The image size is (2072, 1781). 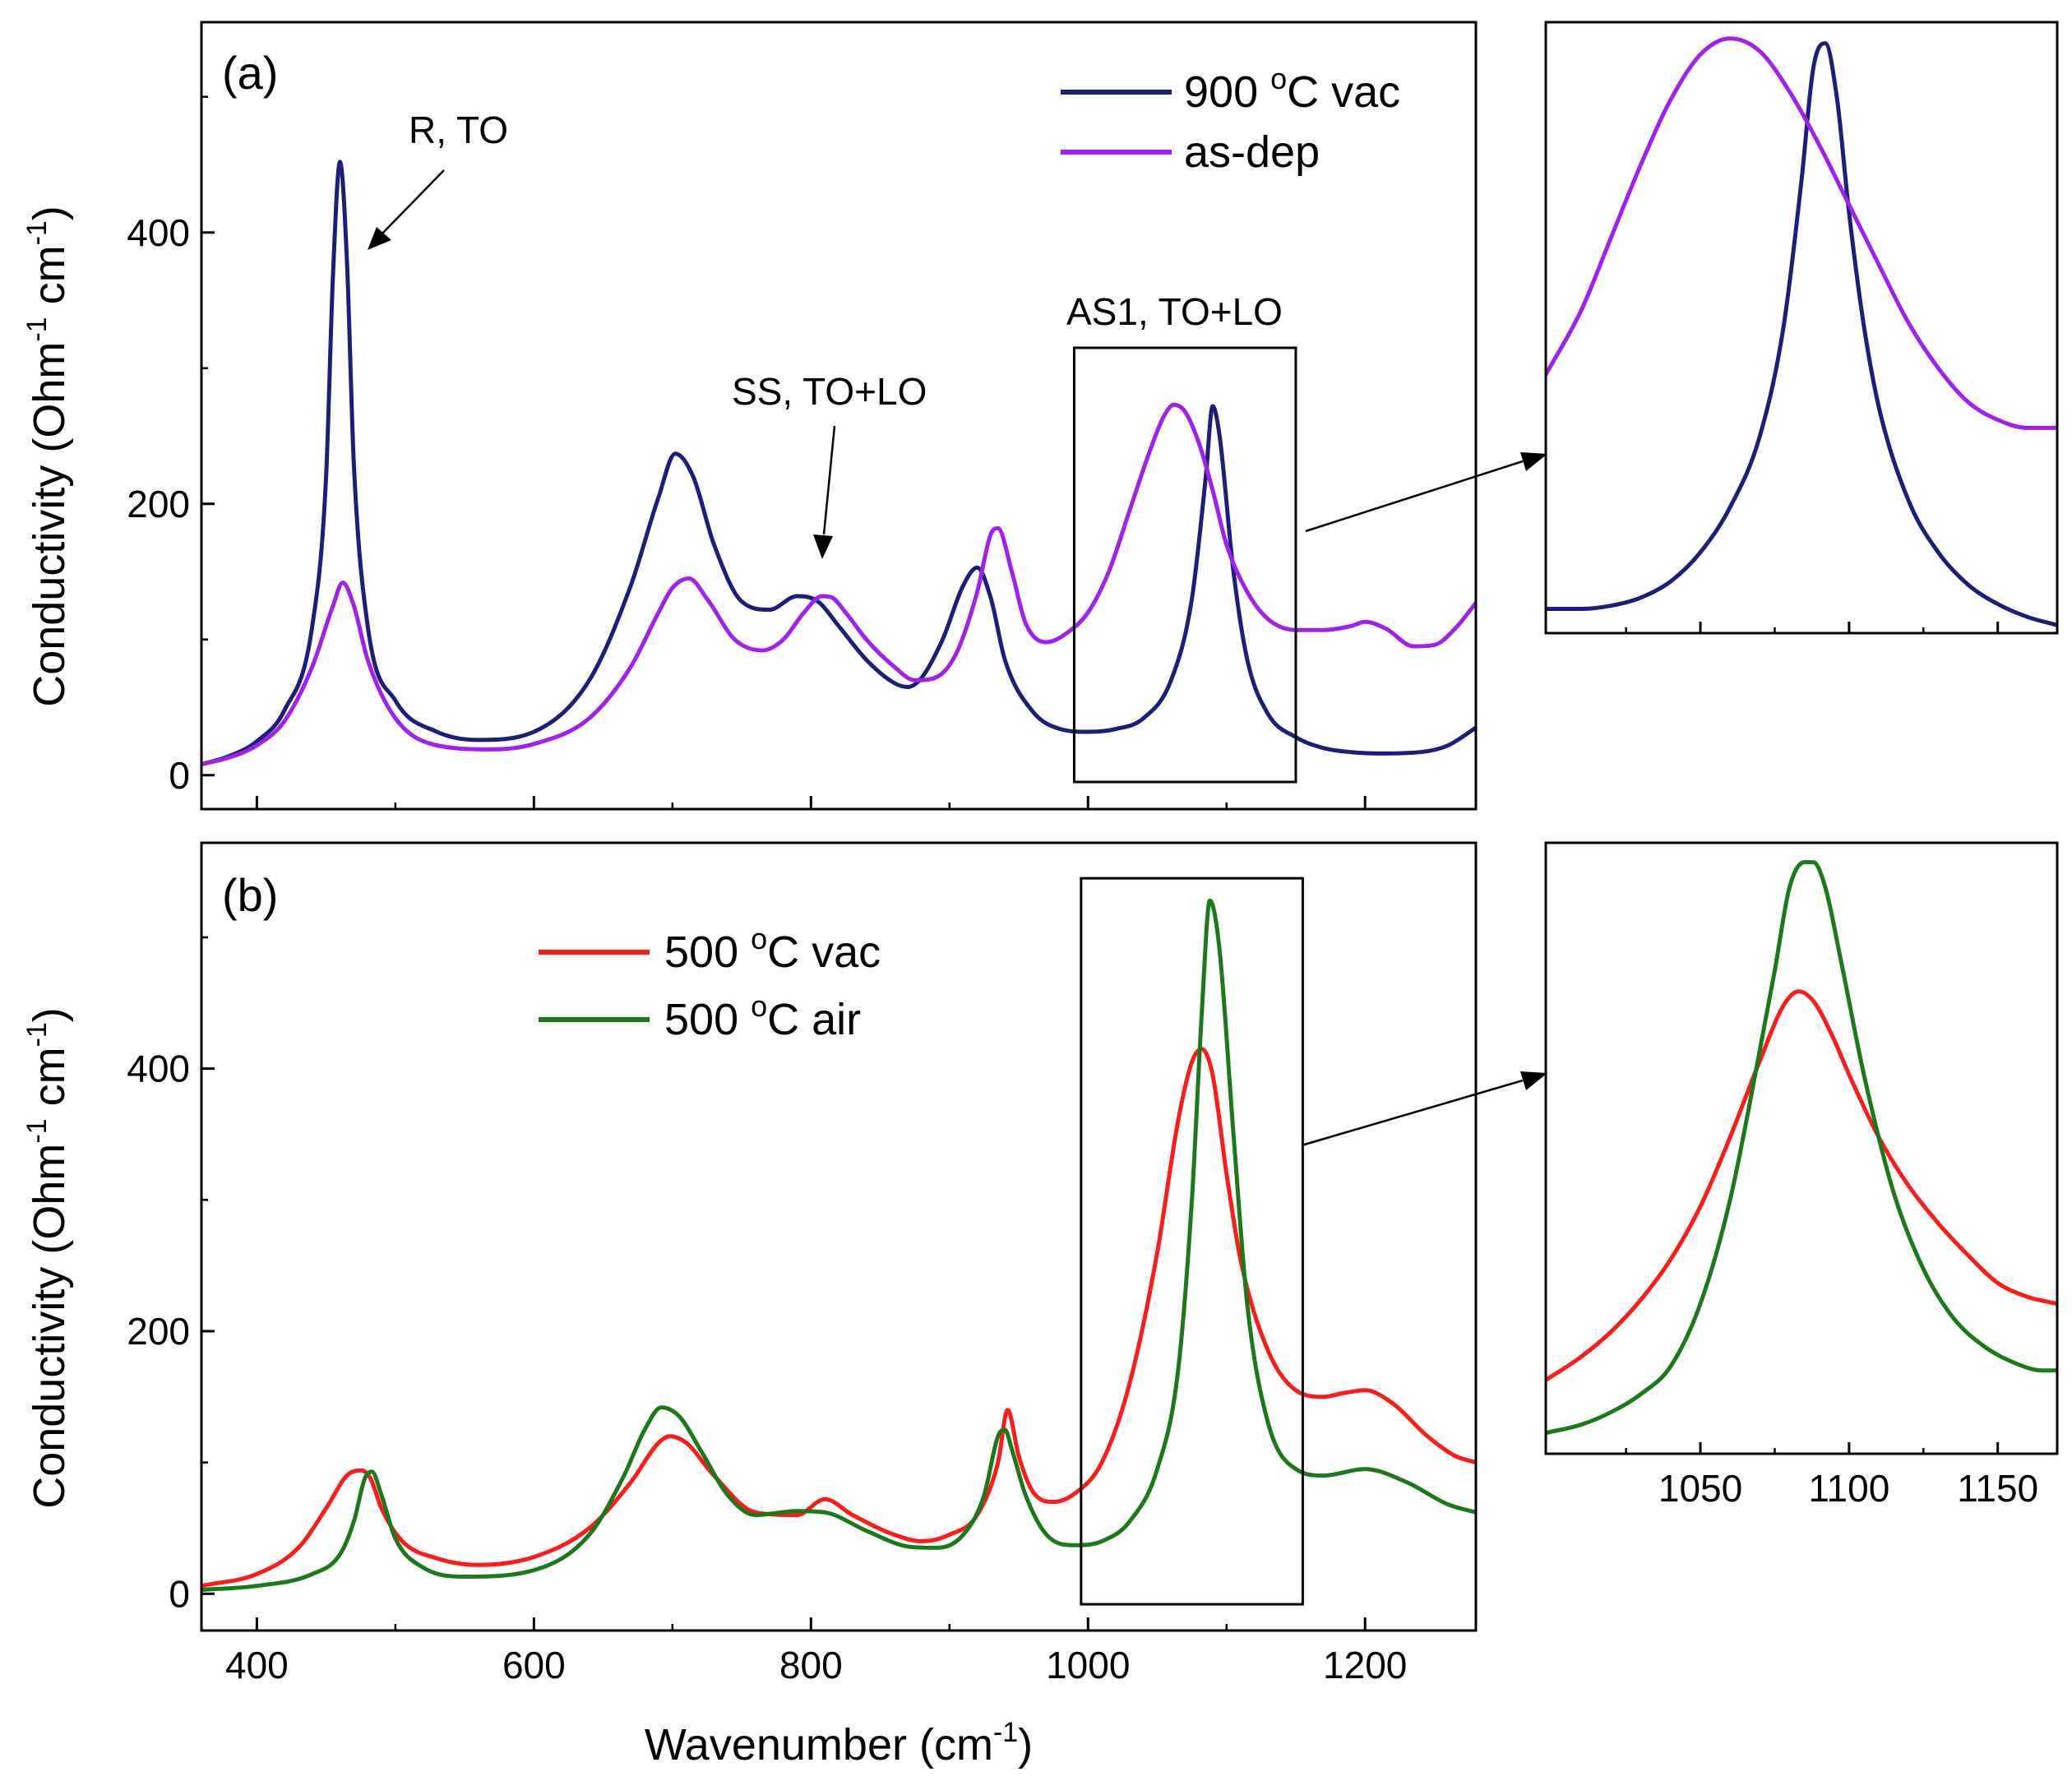 I want to click on panel-a-inset-series, so click(x=1801, y=332).